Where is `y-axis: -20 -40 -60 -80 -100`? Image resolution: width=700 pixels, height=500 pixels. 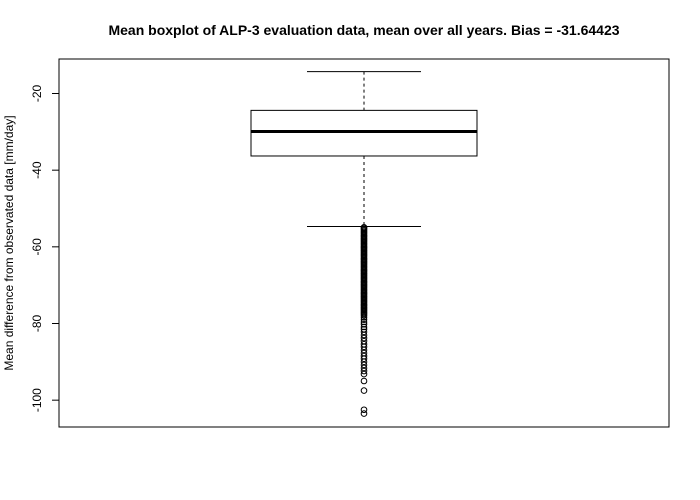 y-axis: -20 -40 -60 -80 -100 is located at coordinates (45, 248).